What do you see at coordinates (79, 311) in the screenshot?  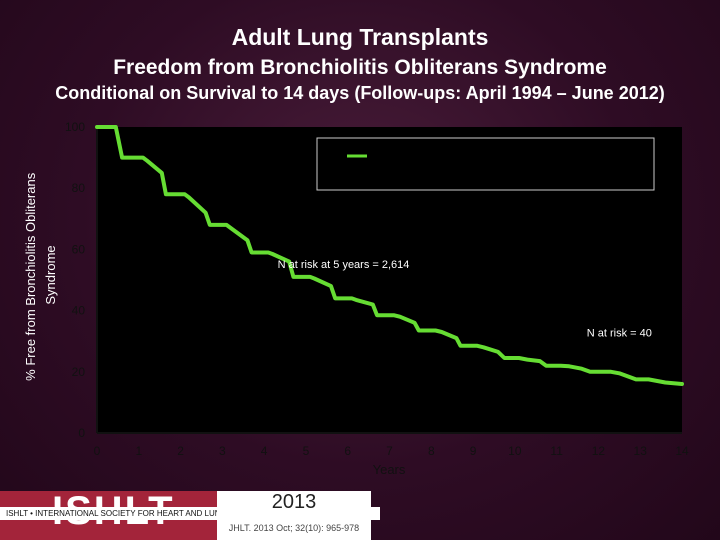 I see `y-tick-label: 40` at bounding box center [79, 311].